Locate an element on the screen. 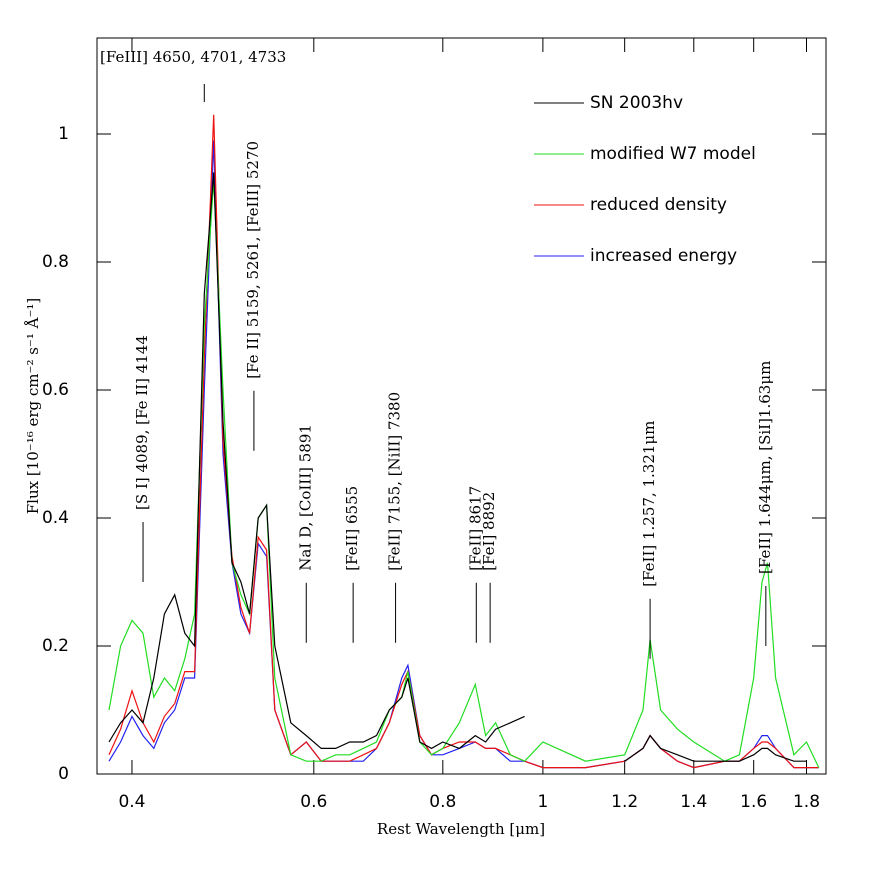  annotation-label: [FeII] 6555 is located at coordinates (352, 528).